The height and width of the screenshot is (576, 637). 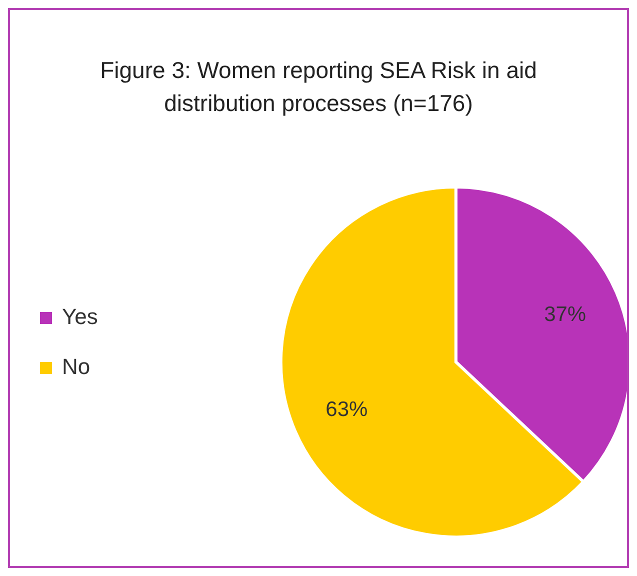 I want to click on legend-label: No, so click(x=76, y=366).